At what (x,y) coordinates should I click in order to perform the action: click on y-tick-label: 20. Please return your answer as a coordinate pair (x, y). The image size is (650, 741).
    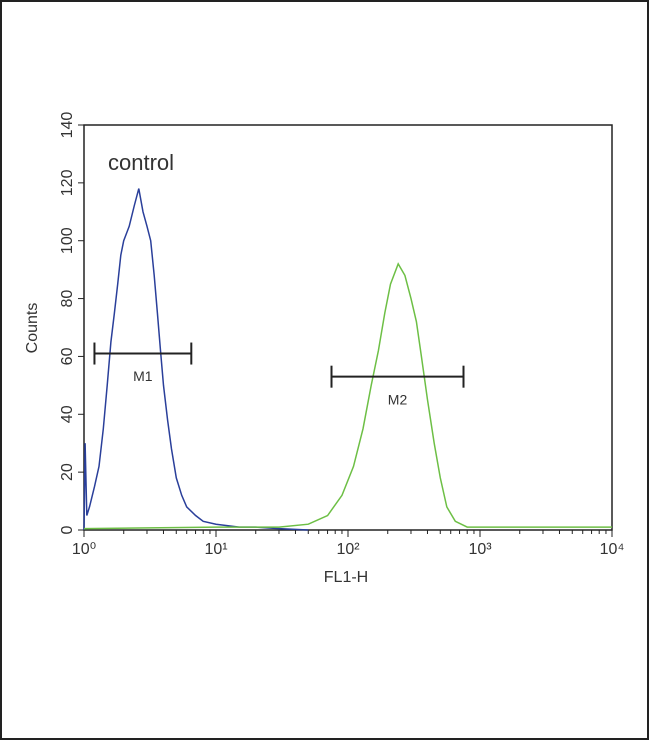
    Looking at the image, I should click on (67, 472).